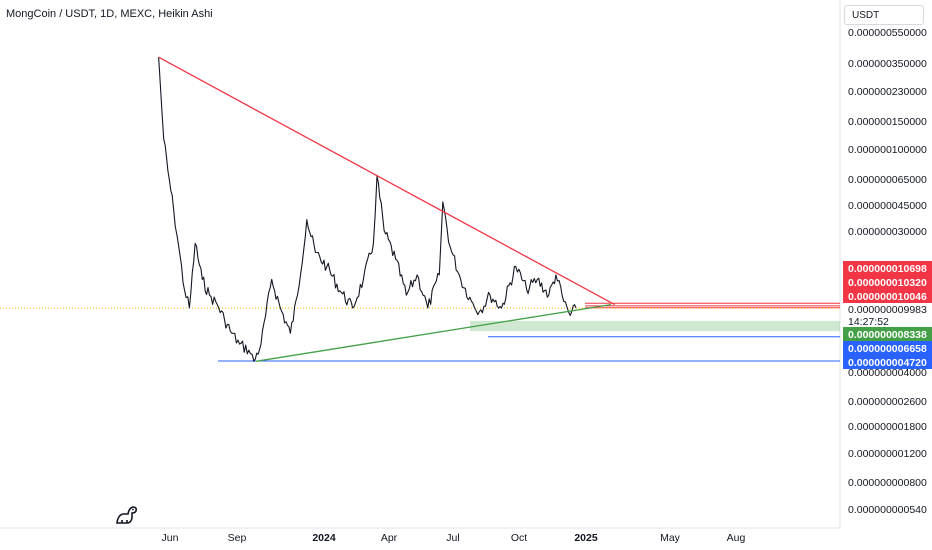  I want to click on support-zone-rect, so click(655, 326).